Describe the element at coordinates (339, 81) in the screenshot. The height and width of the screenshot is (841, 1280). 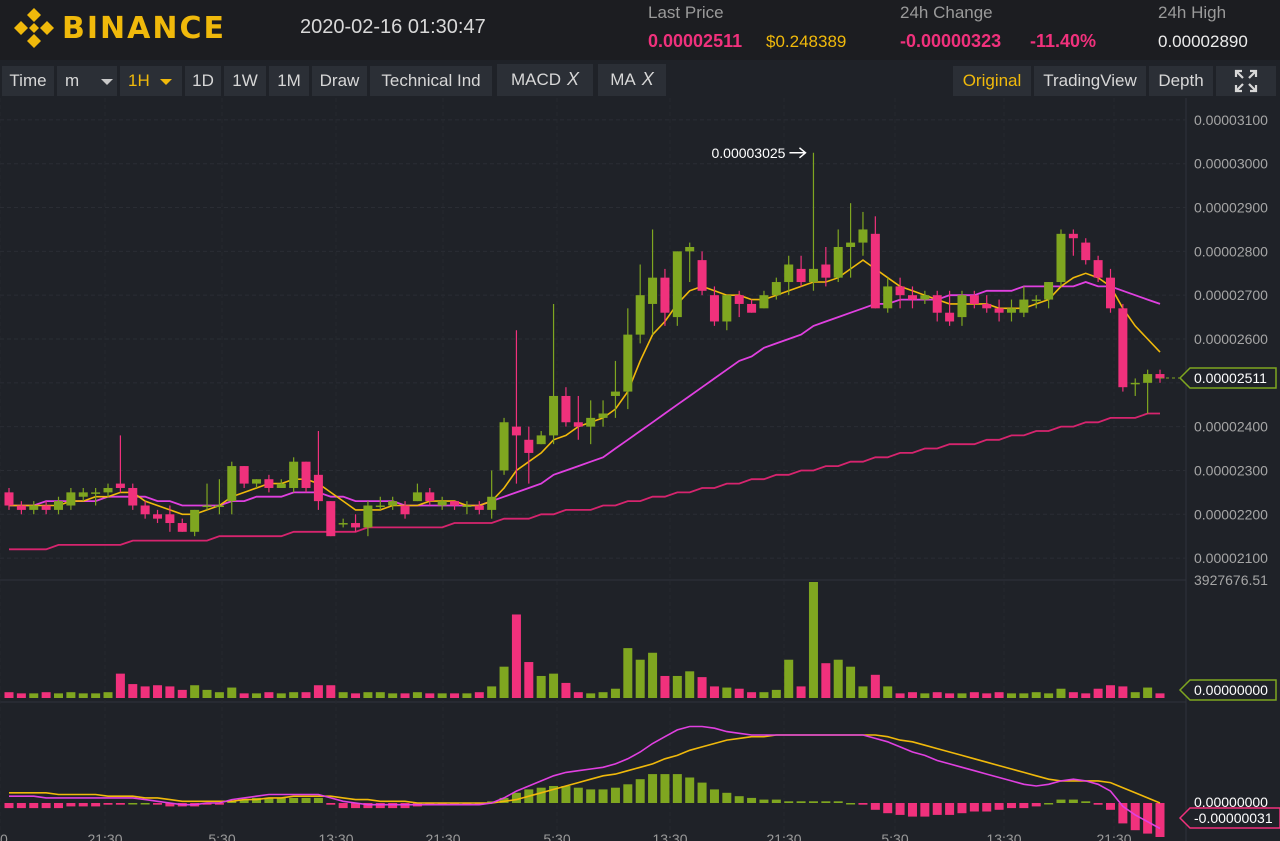
I see `draw-button: Draw` at that location.